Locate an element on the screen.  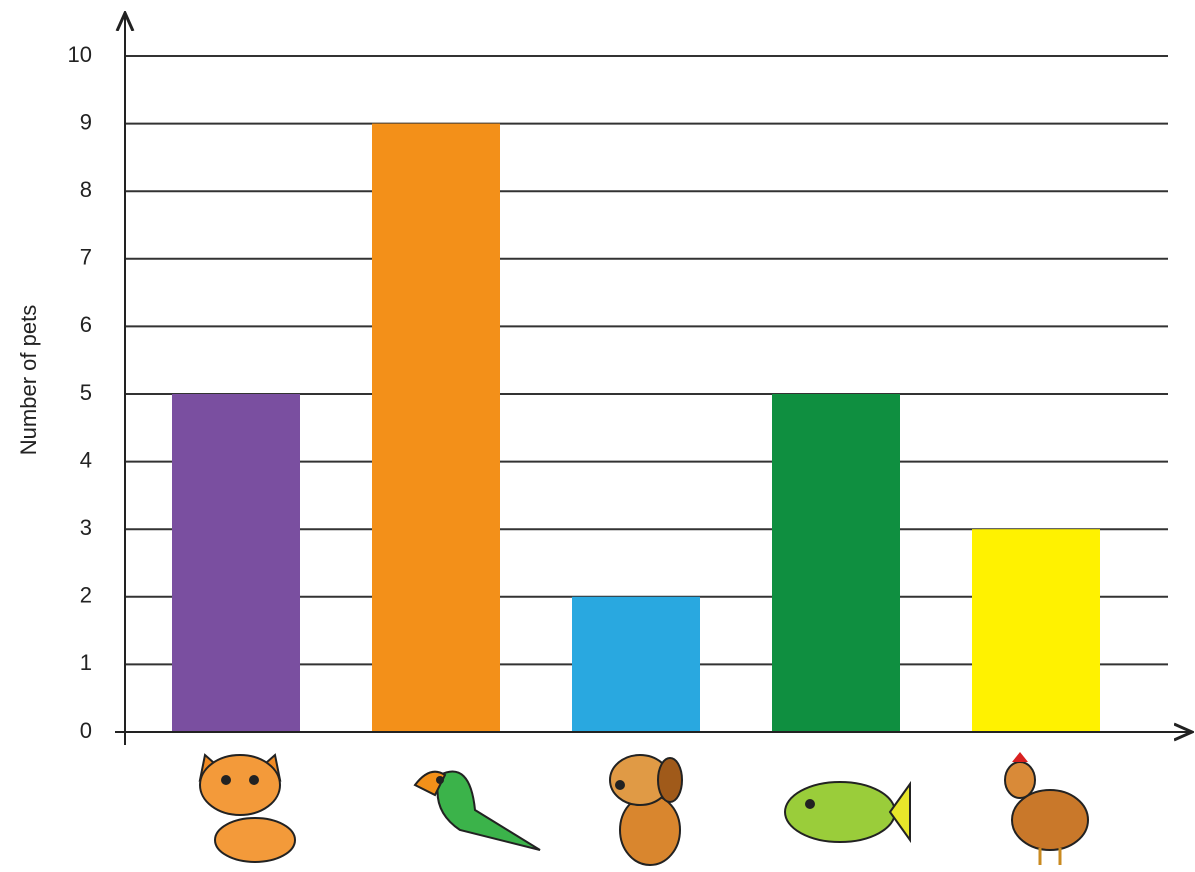
y-tick-label: 5 is located at coordinates (86, 392).